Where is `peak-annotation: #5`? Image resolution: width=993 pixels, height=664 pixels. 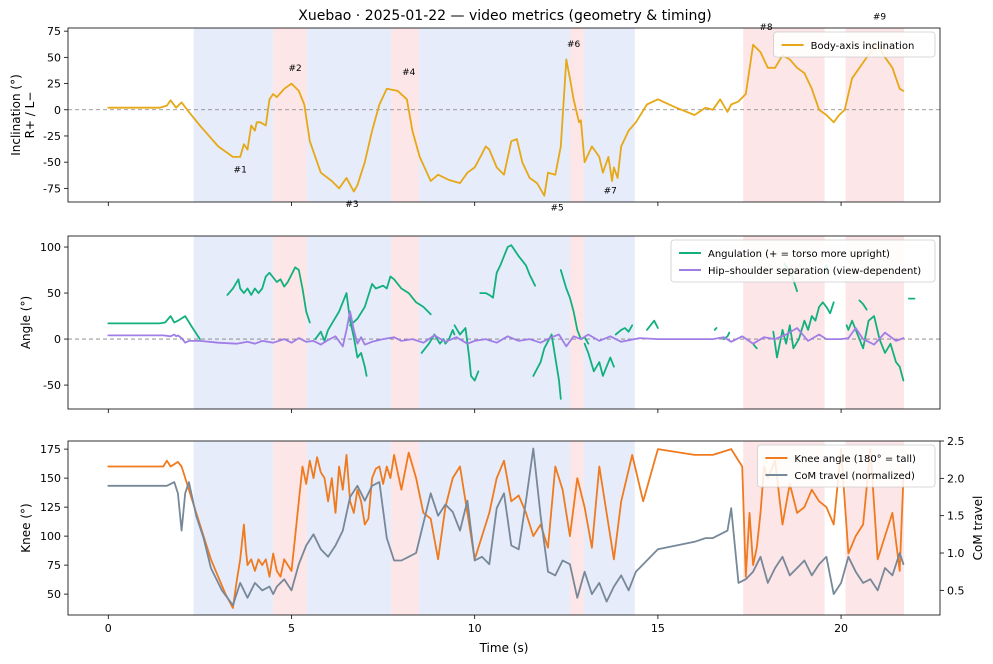
peak-annotation: #5 is located at coordinates (556, 208).